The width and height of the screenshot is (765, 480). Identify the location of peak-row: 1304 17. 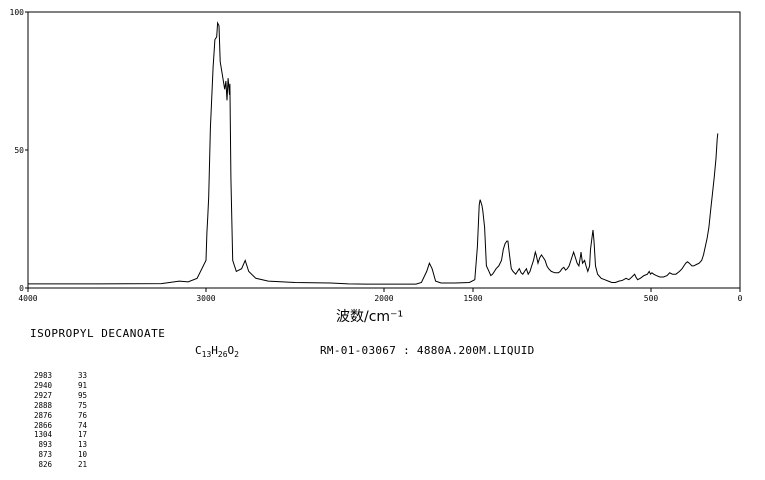
(58, 435).